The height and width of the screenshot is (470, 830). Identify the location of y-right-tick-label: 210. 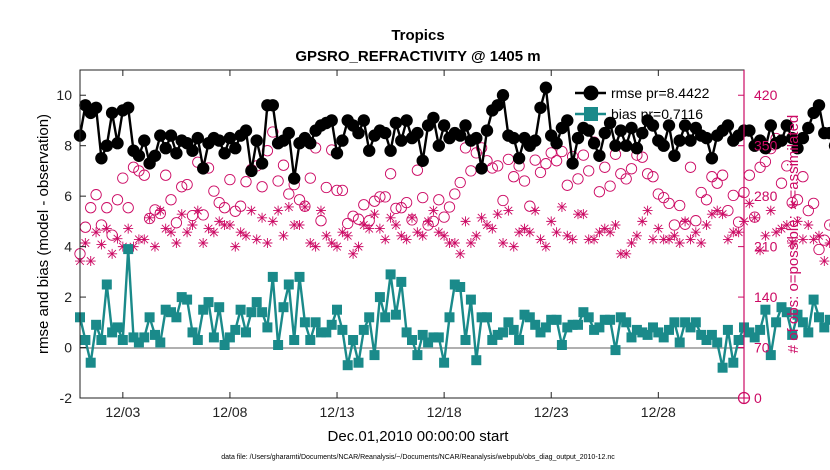
(766, 247).